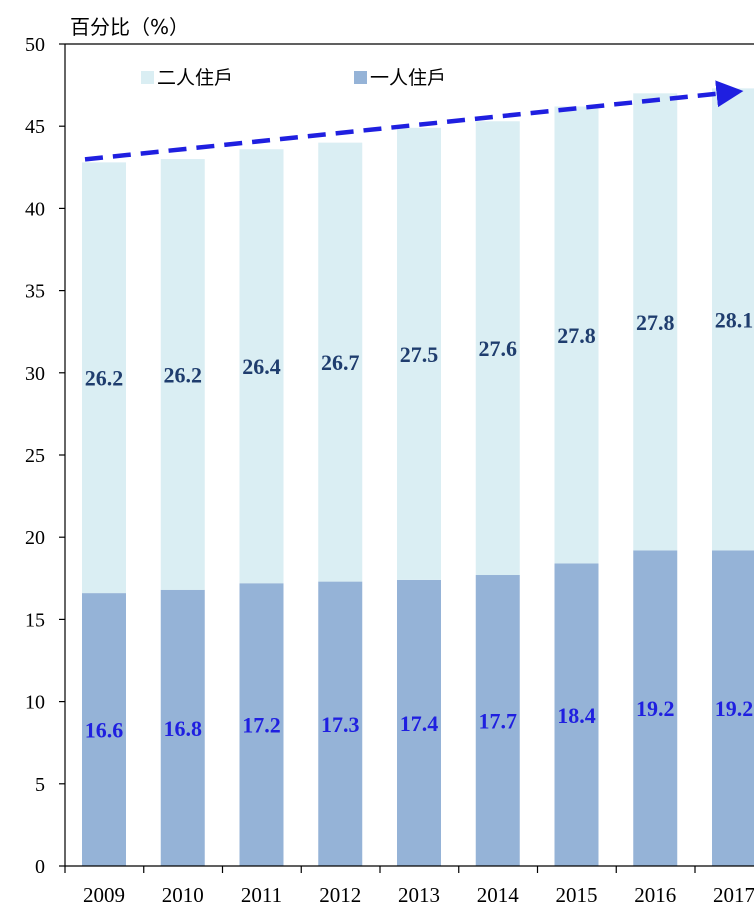 The image size is (754, 911). What do you see at coordinates (40, 867) in the screenshot?
I see `y-tick-label-0: 0` at bounding box center [40, 867].